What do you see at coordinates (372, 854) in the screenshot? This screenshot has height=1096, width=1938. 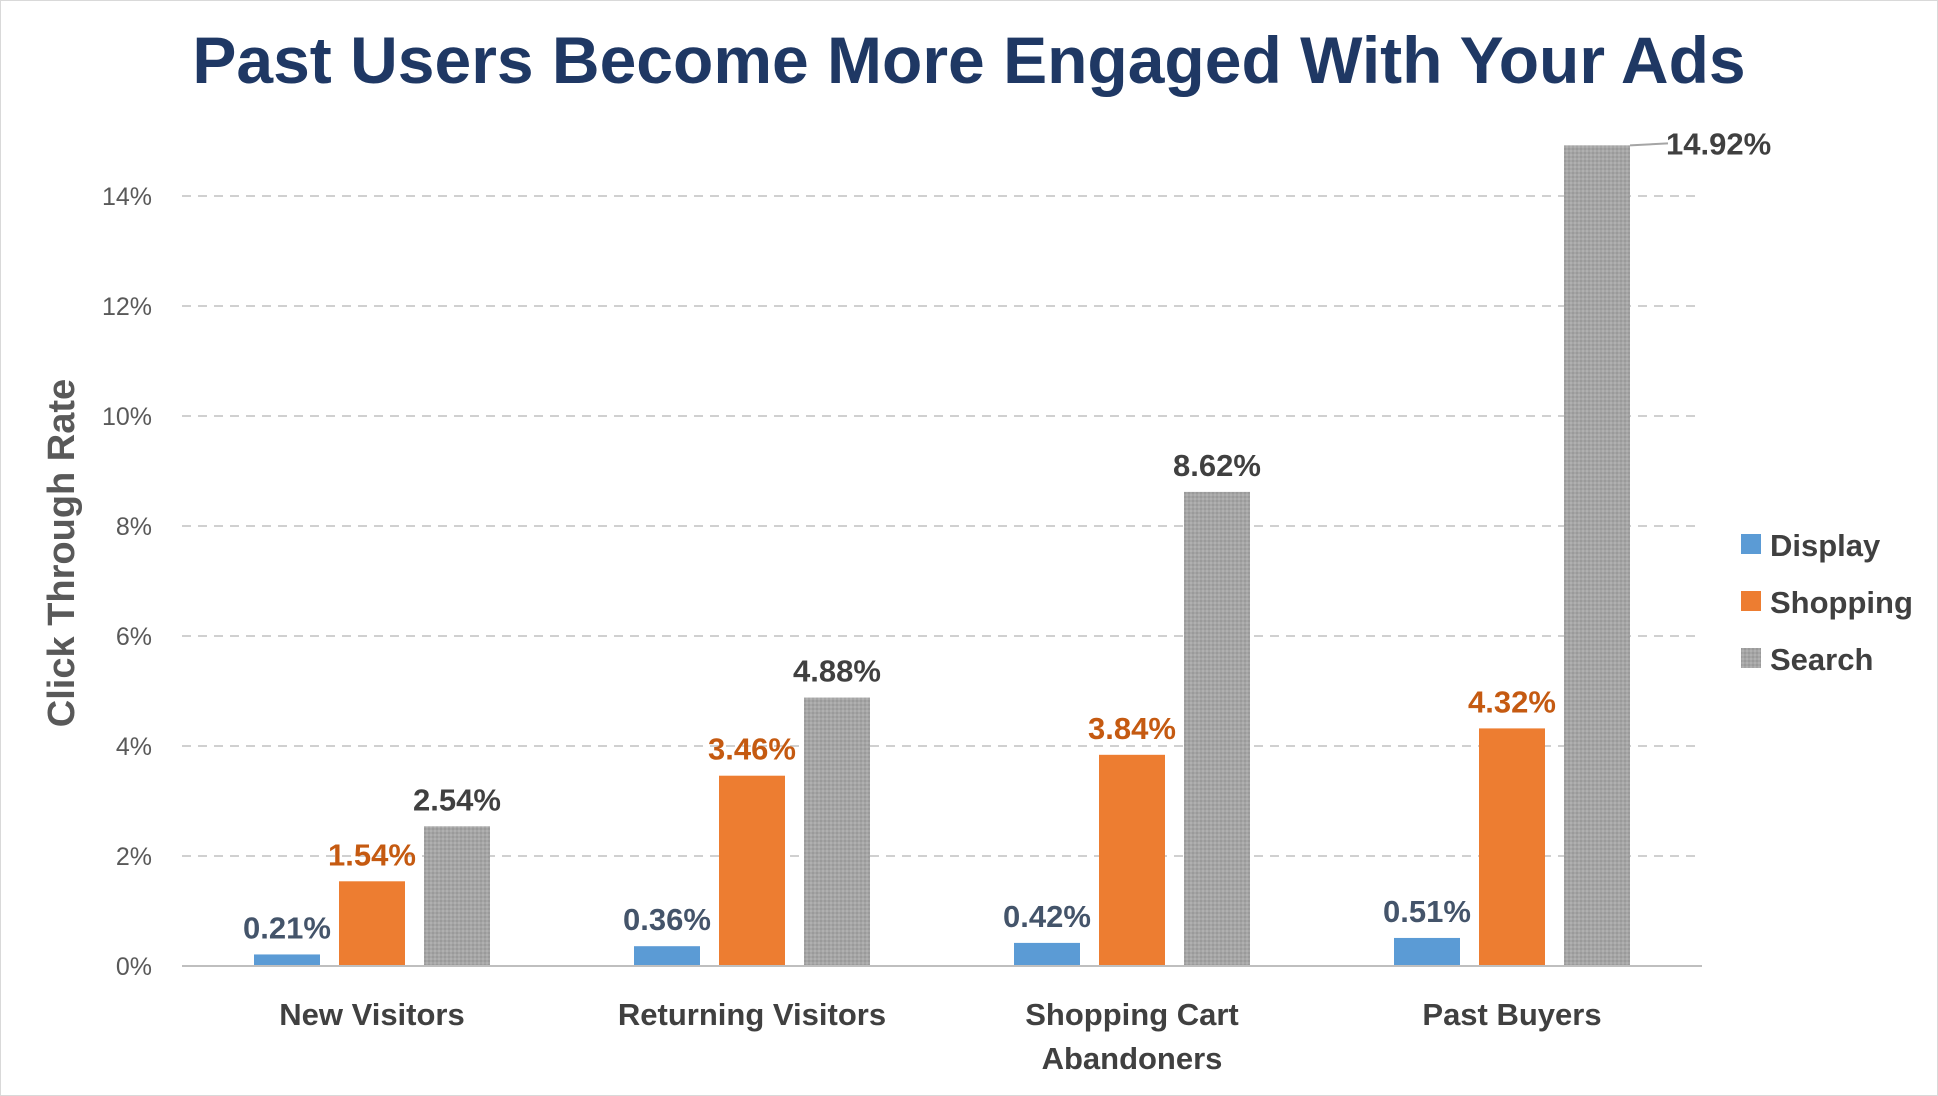 I see `data-label: 1.54%` at bounding box center [372, 854].